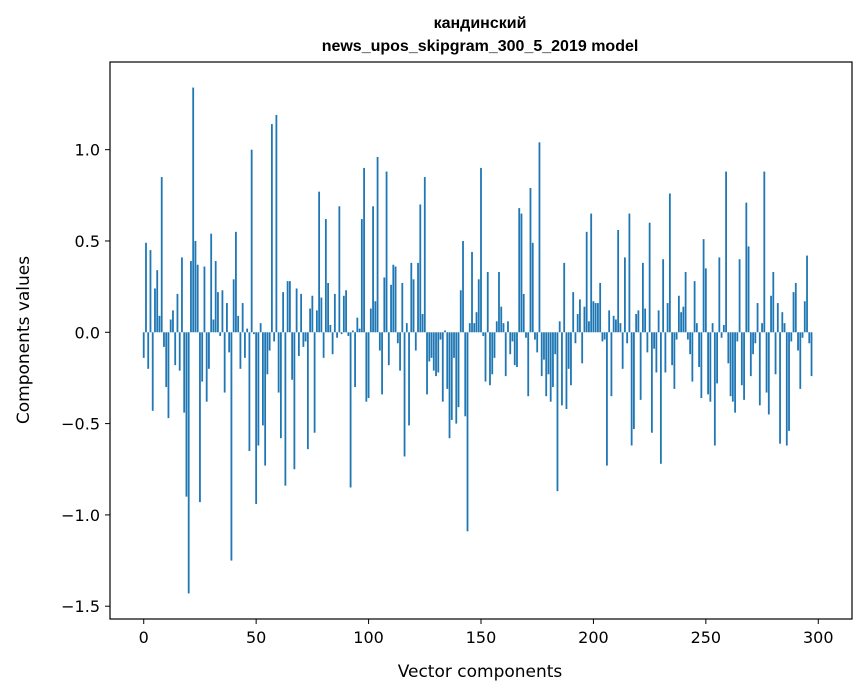 Image resolution: width=867 pixels, height=696 pixels. I want to click on x-tick-label: 300, so click(818, 637).